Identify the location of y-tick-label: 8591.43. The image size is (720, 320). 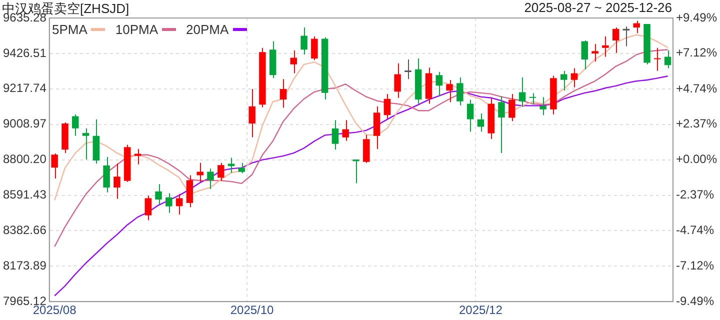
(24, 195).